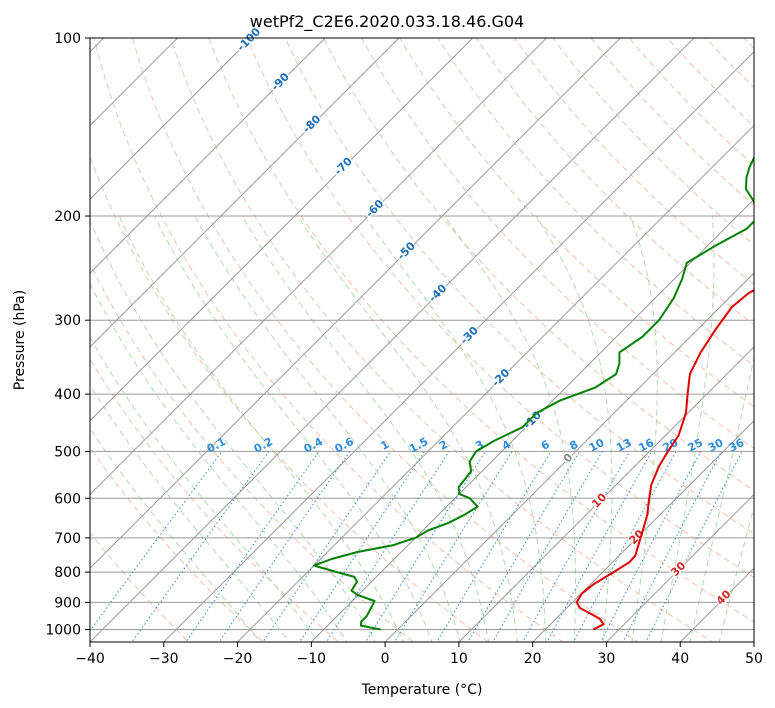 This screenshot has width=775, height=708. I want to click on mixing-ratio-label: 16, so click(646, 445).